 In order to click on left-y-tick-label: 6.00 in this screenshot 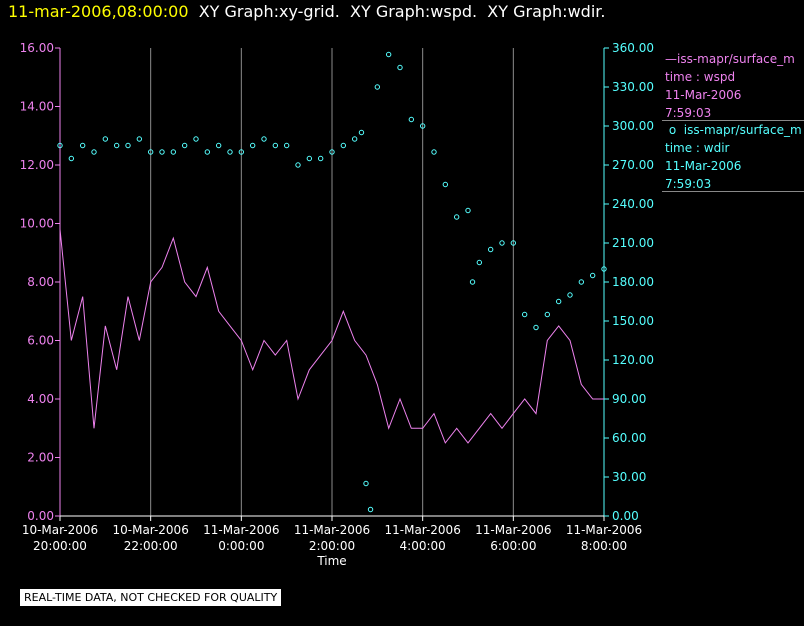, I will do `click(40, 341)`.